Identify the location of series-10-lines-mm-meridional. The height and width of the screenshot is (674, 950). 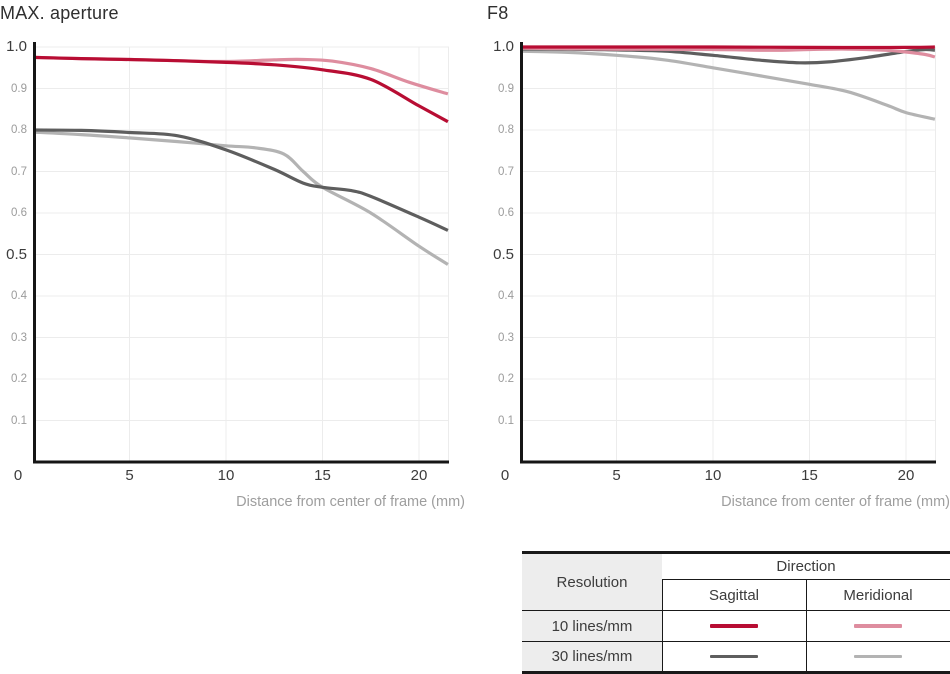
(727, 52).